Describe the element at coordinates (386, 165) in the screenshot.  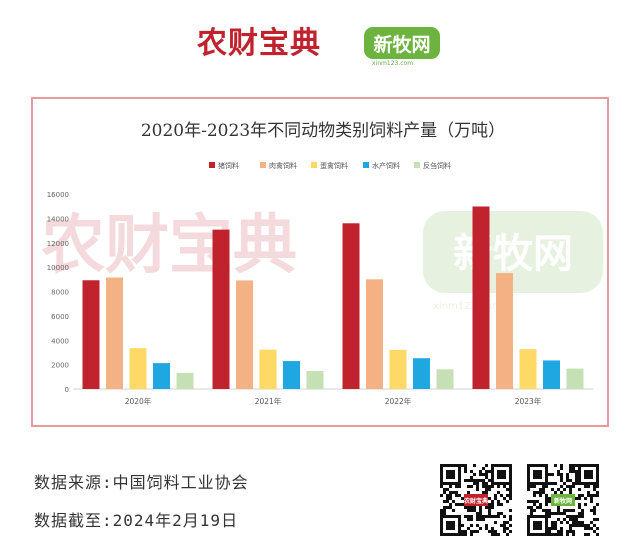
I see `legend-label-3: 水产饲料` at that location.